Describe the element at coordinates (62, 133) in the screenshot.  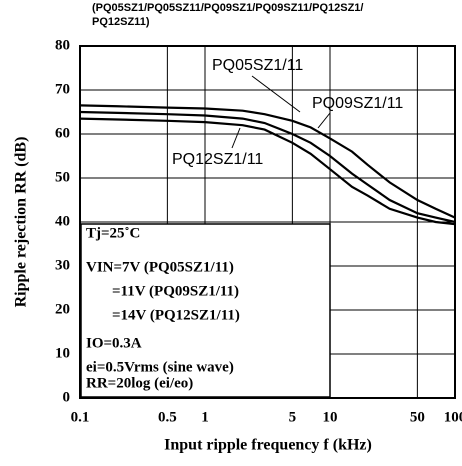
I see `y-tick-label: 60` at that location.